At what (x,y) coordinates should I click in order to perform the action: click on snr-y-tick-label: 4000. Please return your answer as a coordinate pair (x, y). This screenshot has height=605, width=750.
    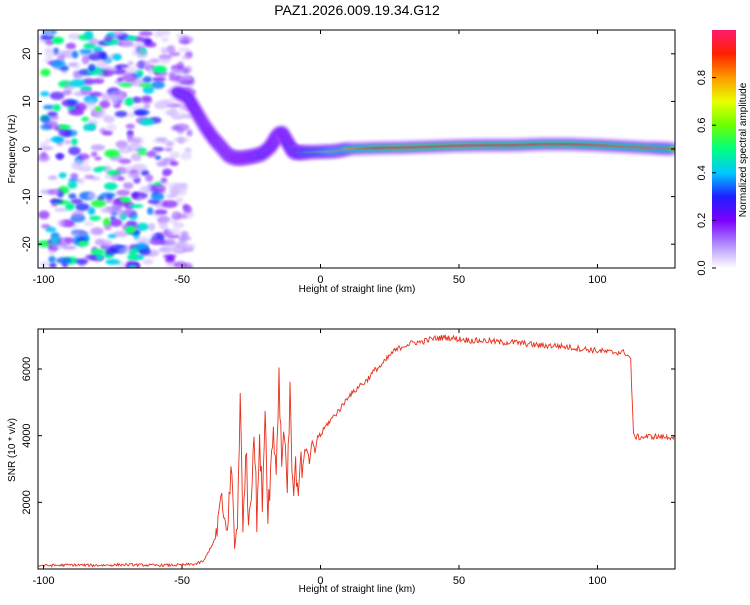
    Looking at the image, I should click on (27, 435).